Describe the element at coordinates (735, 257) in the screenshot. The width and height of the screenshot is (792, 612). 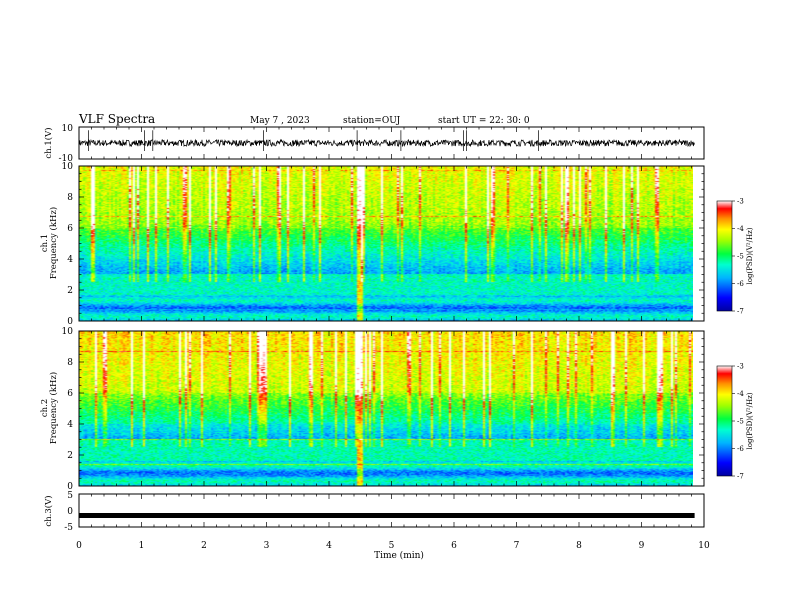
I see `ch1-colorbar: -3 -4 -5 -6 -7 log(PSD)(V²/Hz)` at that location.